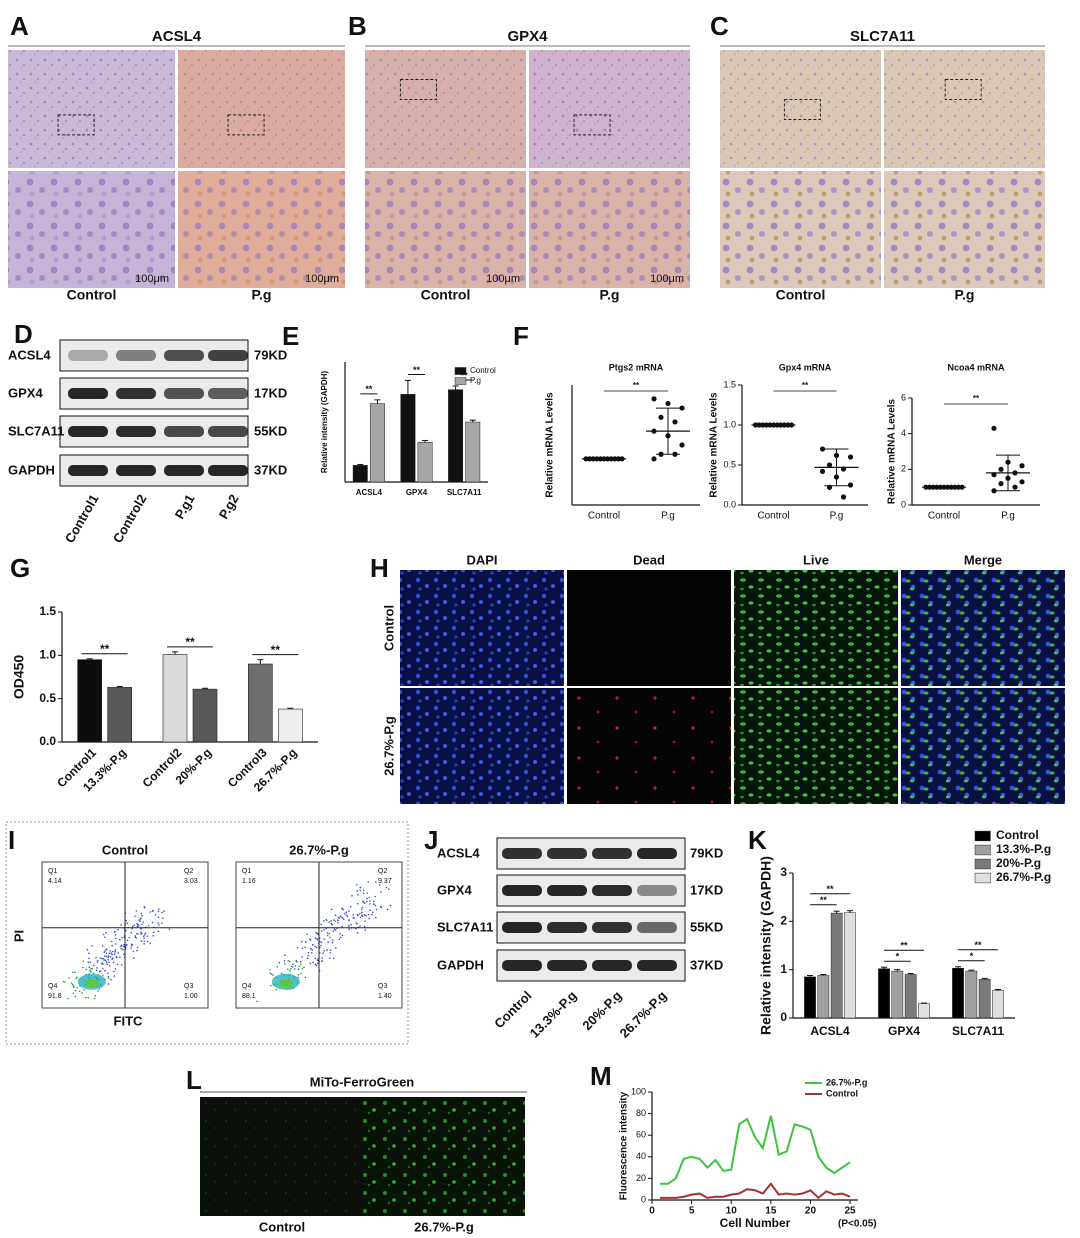  I want to click on kd-label: 55KD, so click(270, 430).